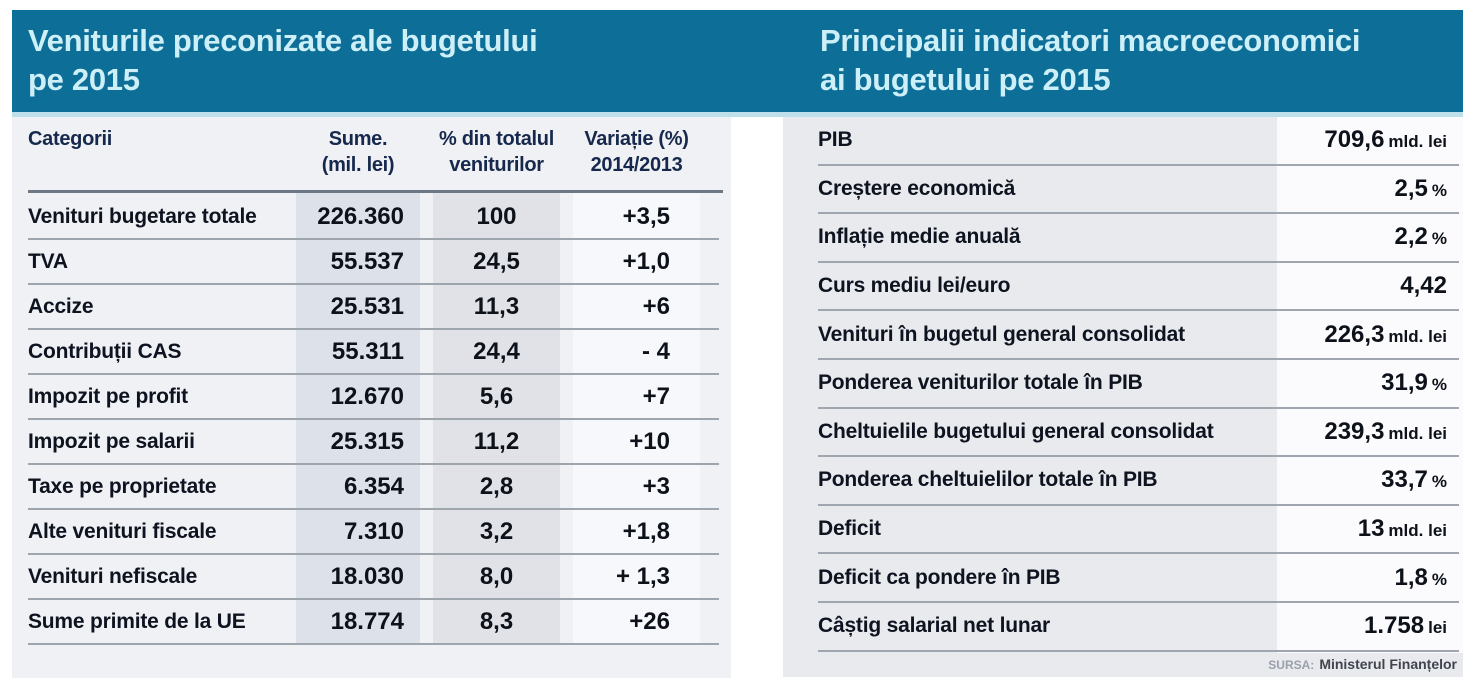  I want to click on left-title-line2: pe 2015, so click(84, 79).